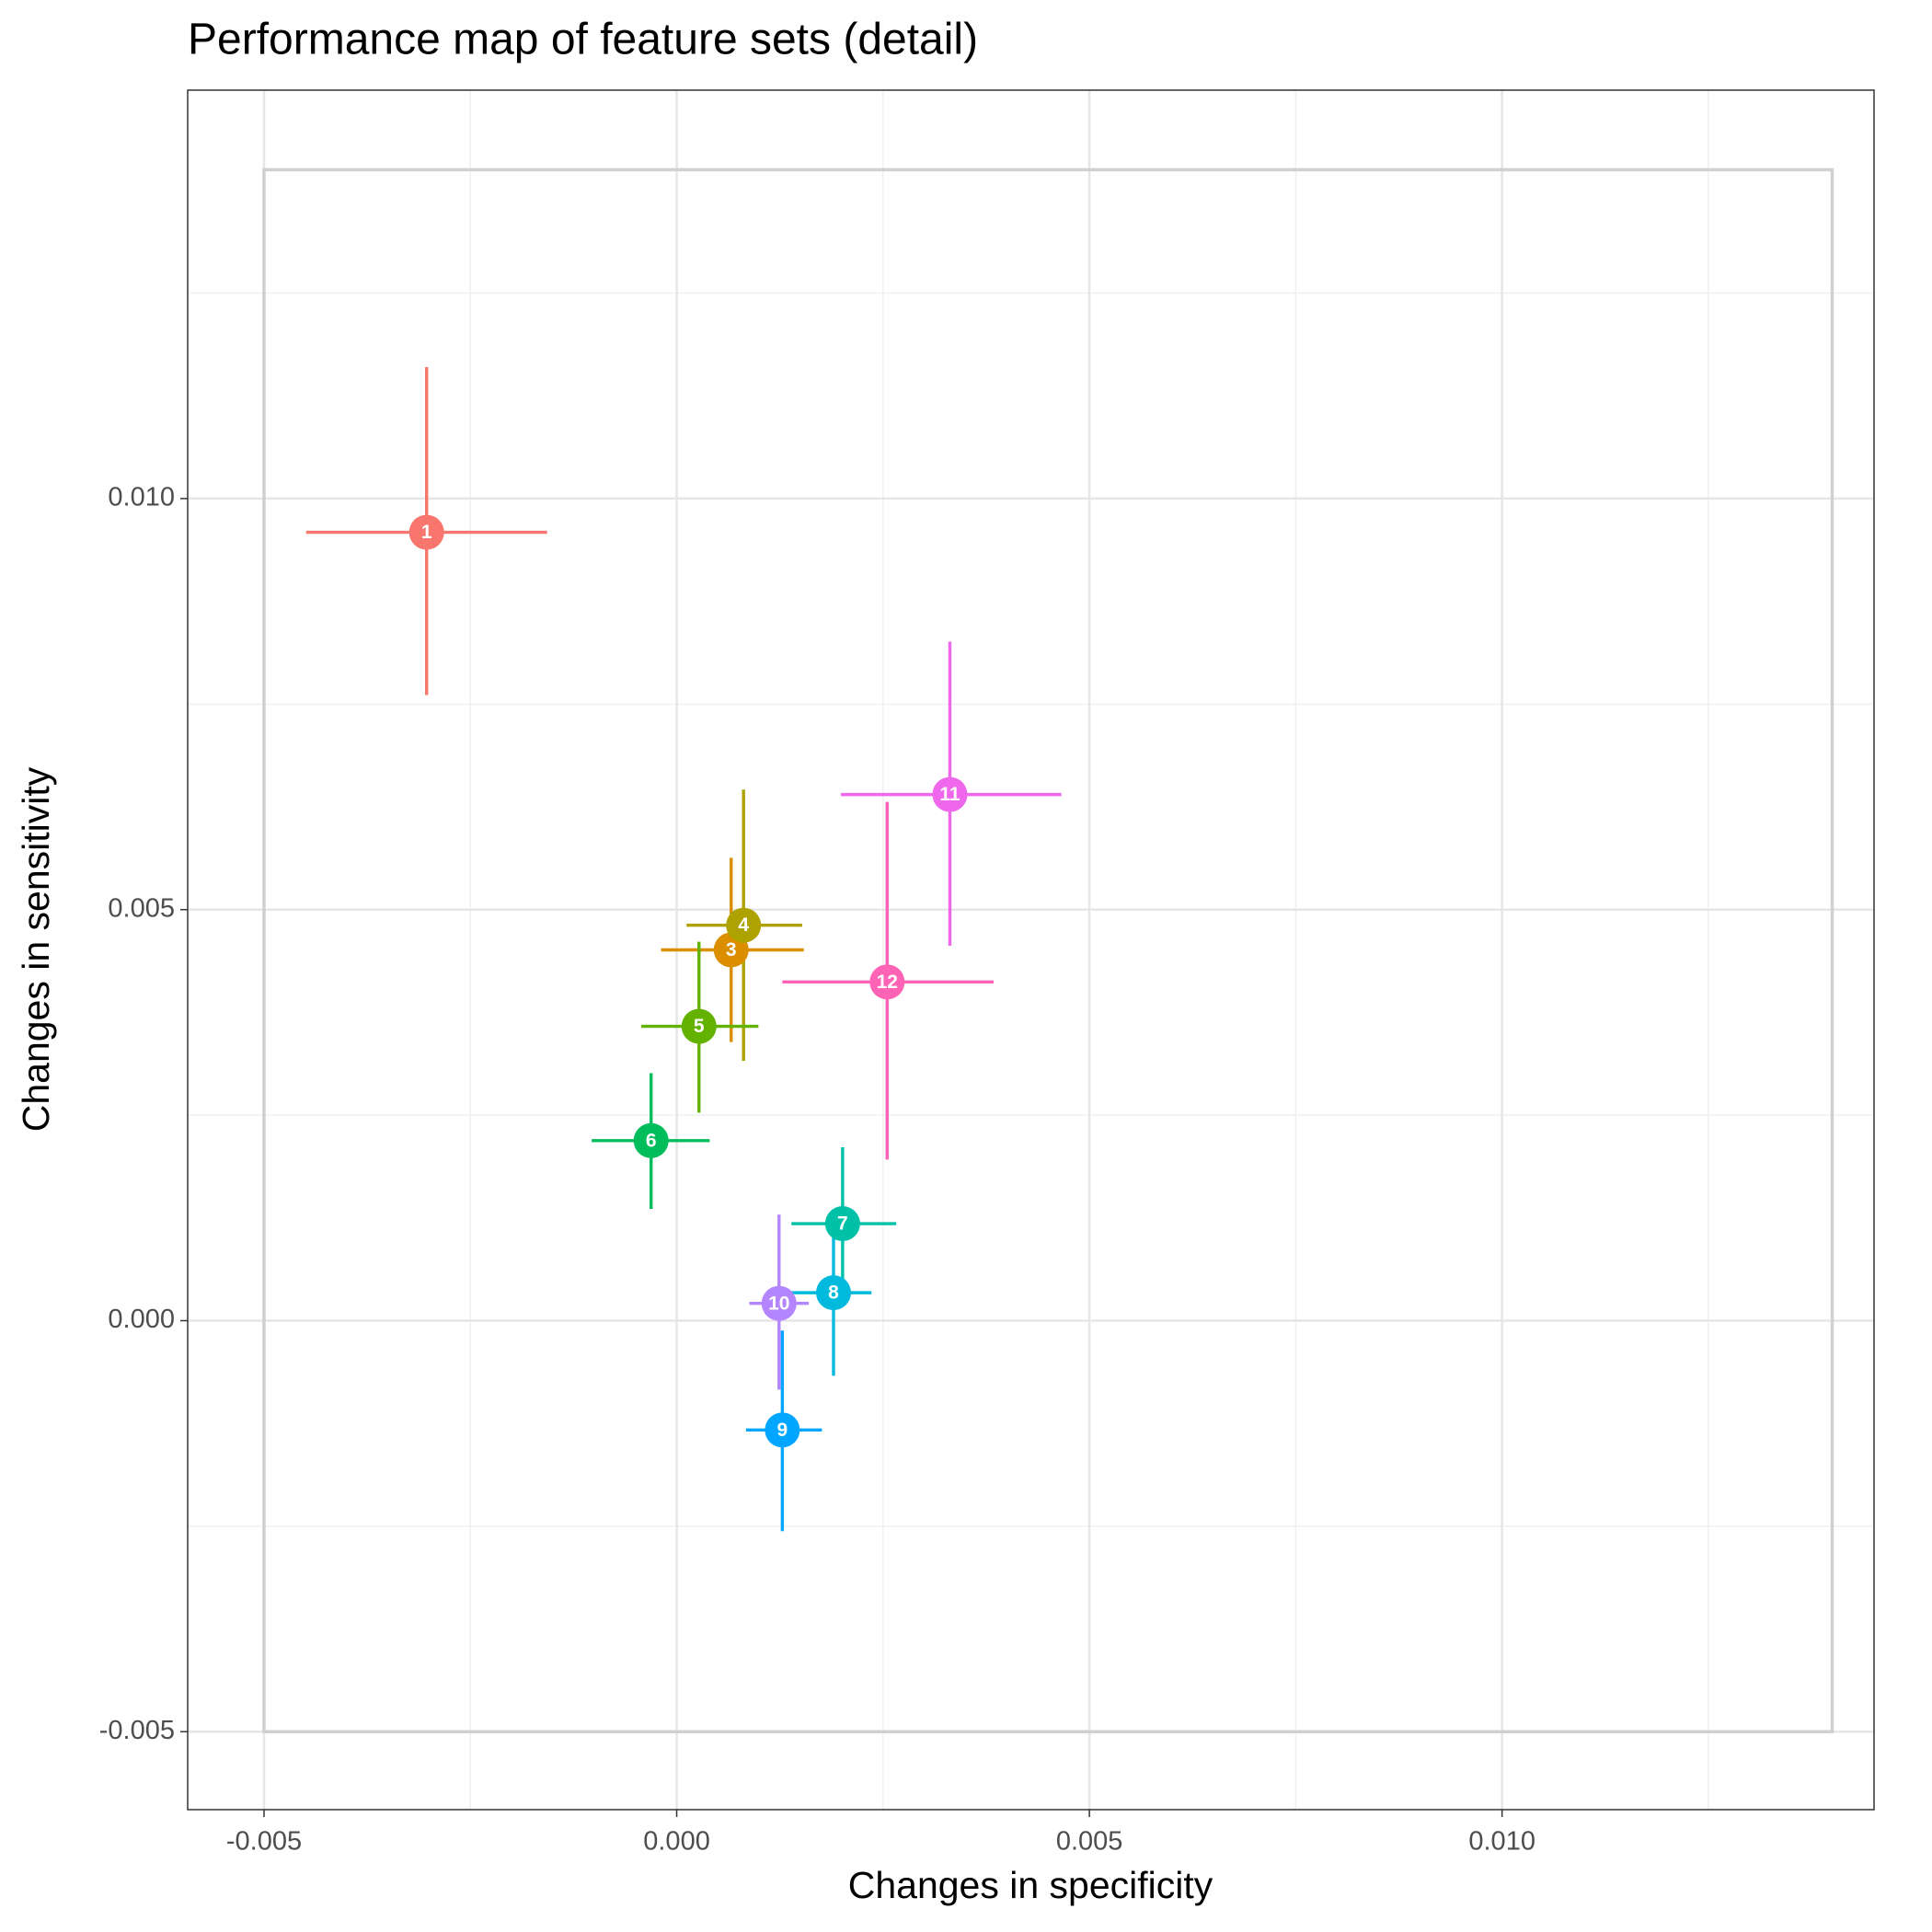 The image size is (1932, 1932). What do you see at coordinates (141, 1319) in the screenshot?
I see `y-tick-label: 0.000` at bounding box center [141, 1319].